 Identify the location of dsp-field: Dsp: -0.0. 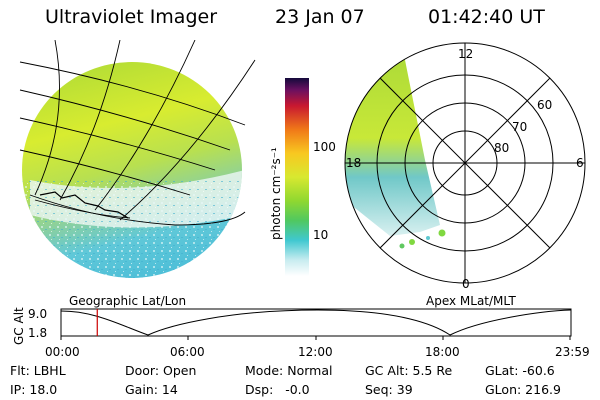
(277, 389).